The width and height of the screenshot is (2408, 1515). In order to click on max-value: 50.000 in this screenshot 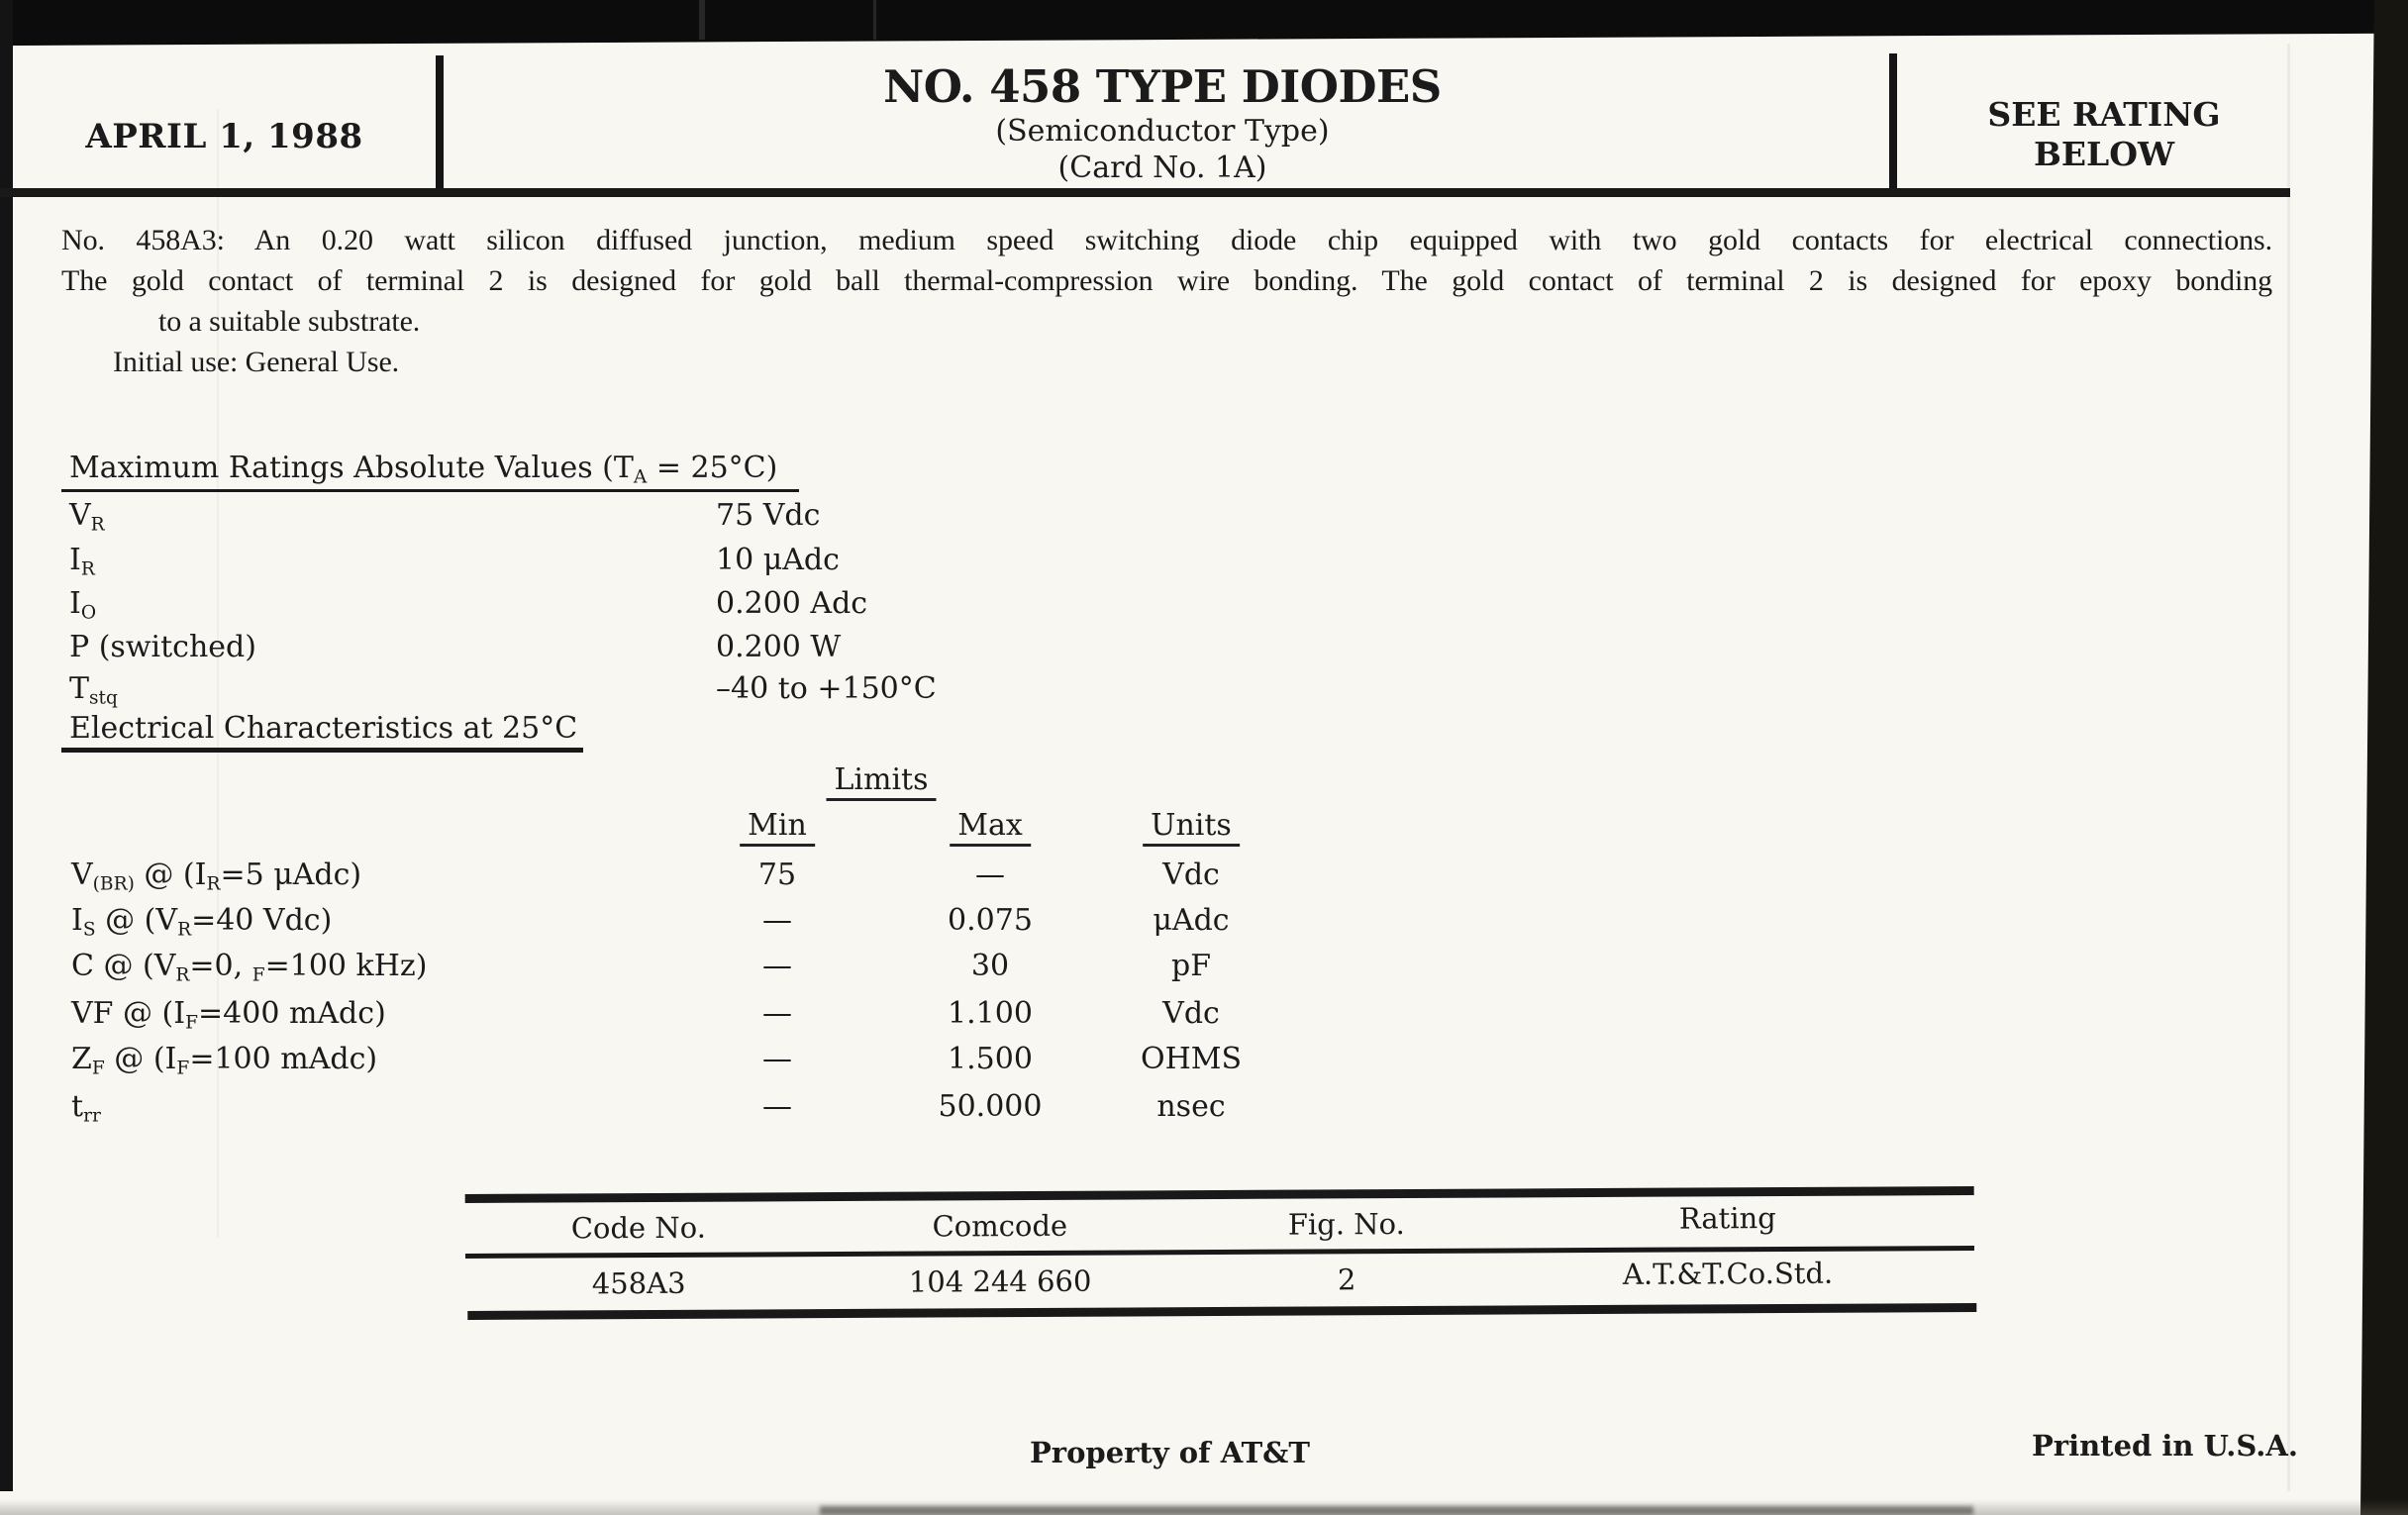, I will do `click(990, 1107)`.